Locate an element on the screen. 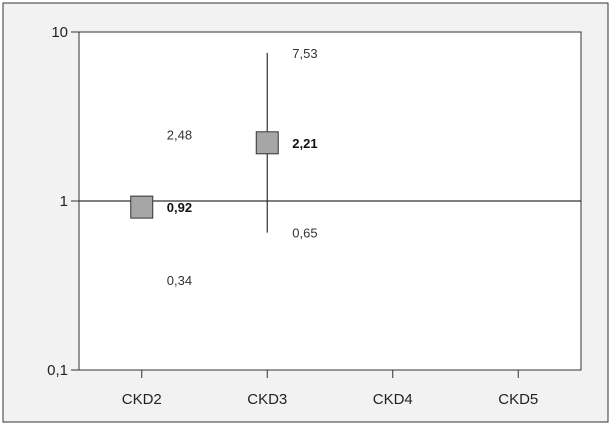  y-tick-label: 10 is located at coordinates (59, 32).